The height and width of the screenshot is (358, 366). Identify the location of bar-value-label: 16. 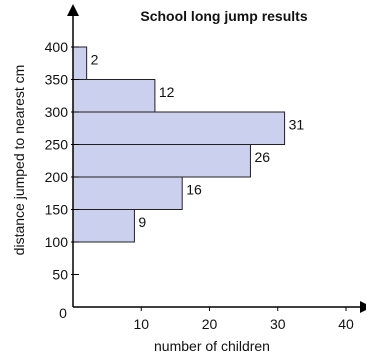
(194, 189).